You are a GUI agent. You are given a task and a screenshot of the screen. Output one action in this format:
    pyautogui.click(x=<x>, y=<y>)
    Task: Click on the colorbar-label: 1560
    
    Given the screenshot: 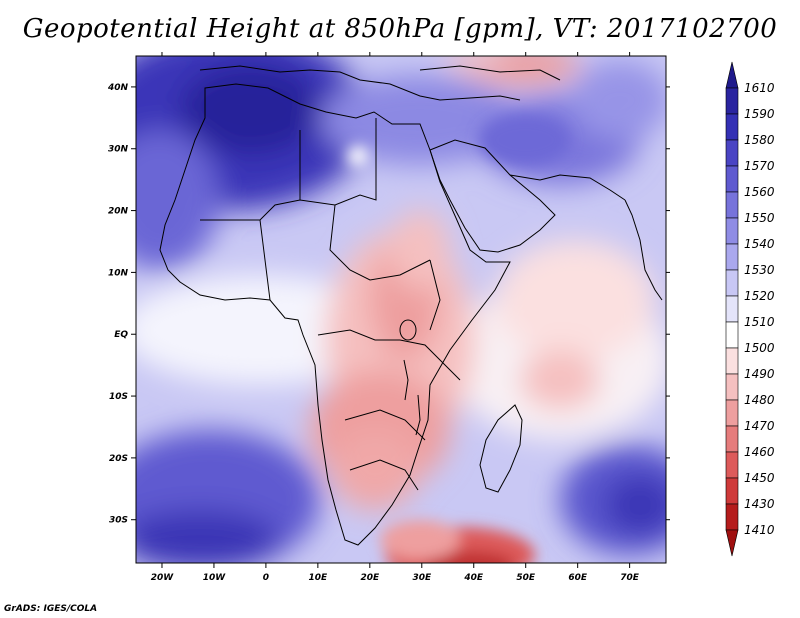 What is the action you would take?
    pyautogui.click(x=759, y=192)
    